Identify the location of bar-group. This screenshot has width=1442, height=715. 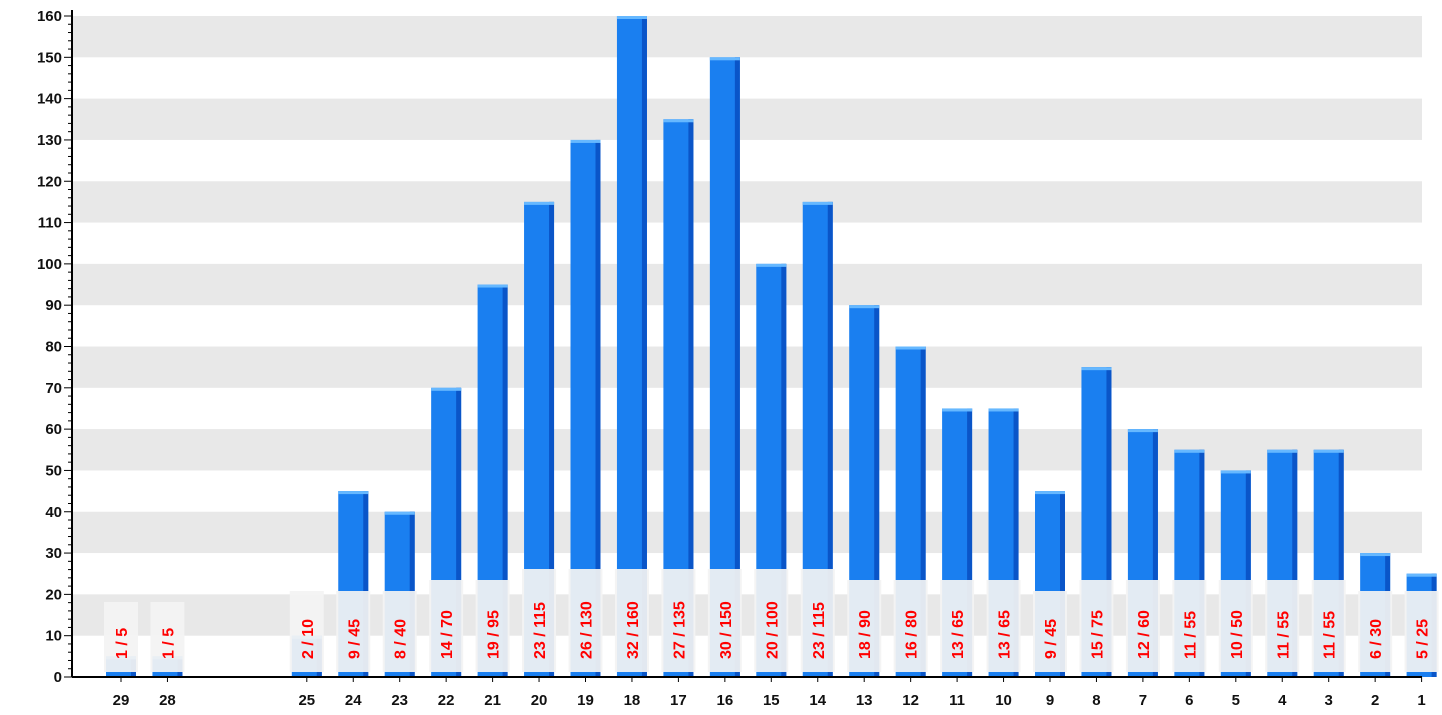
(631, 346).